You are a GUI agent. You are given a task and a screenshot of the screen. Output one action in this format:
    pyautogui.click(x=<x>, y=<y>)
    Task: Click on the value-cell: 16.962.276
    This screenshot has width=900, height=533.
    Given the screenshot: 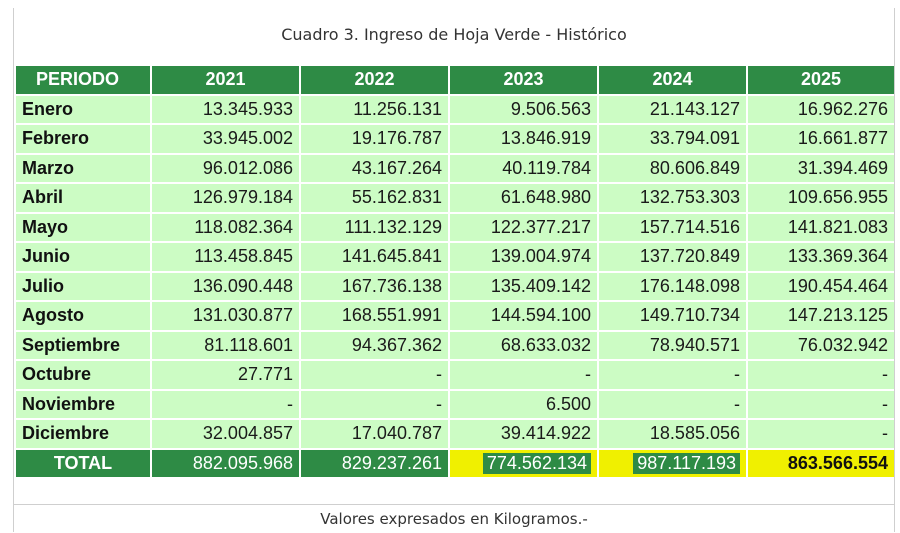 What is the action you would take?
    pyautogui.click(x=821, y=109)
    